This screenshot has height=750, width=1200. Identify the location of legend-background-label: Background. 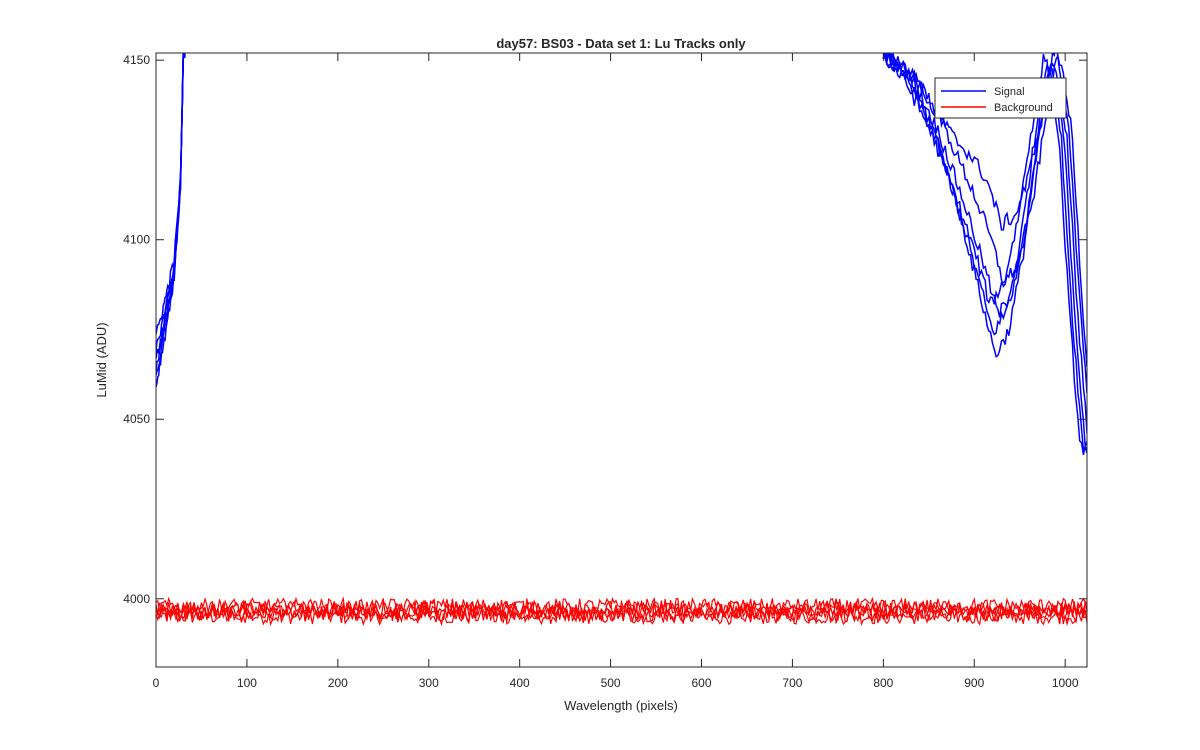
(1023, 108).